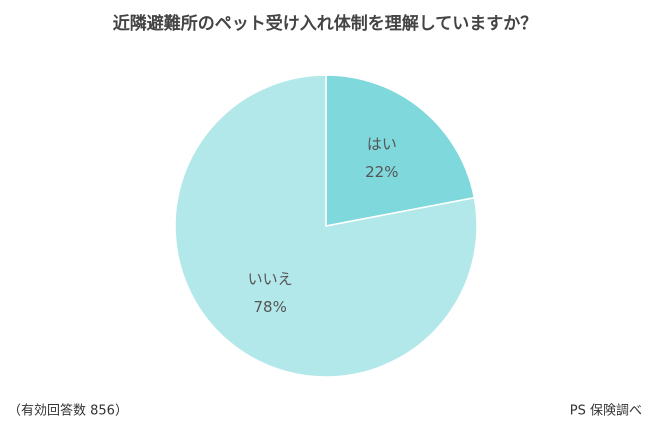 The height and width of the screenshot is (435, 650). Describe the element at coordinates (606, 411) in the screenshot. I see `source: PS 保険調べ` at that location.